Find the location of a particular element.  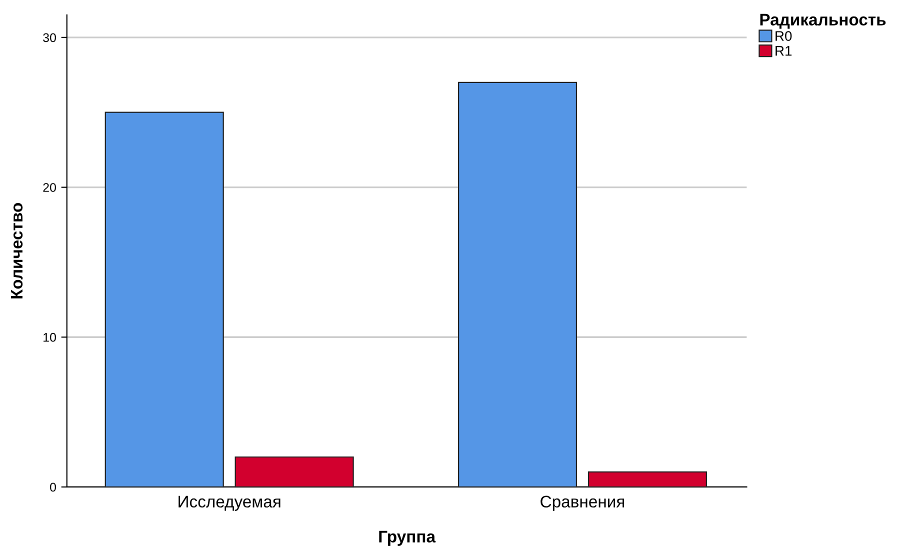

y-axis-title: Количество is located at coordinates (16, 250).